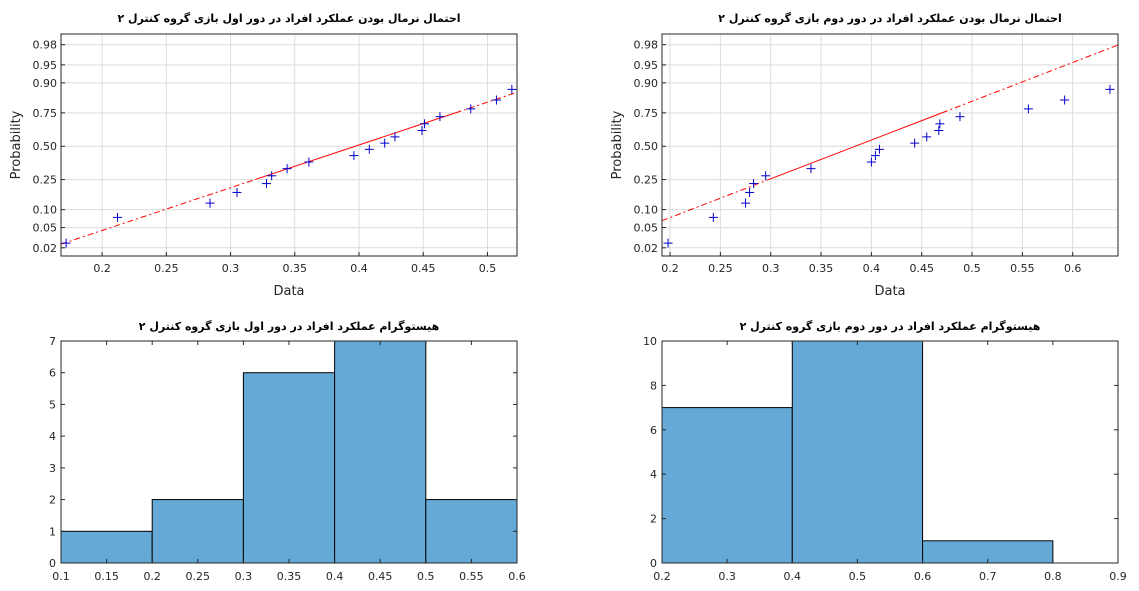 The image size is (1139, 591). I want to click on y-tick-label: 1, so click(52, 531).